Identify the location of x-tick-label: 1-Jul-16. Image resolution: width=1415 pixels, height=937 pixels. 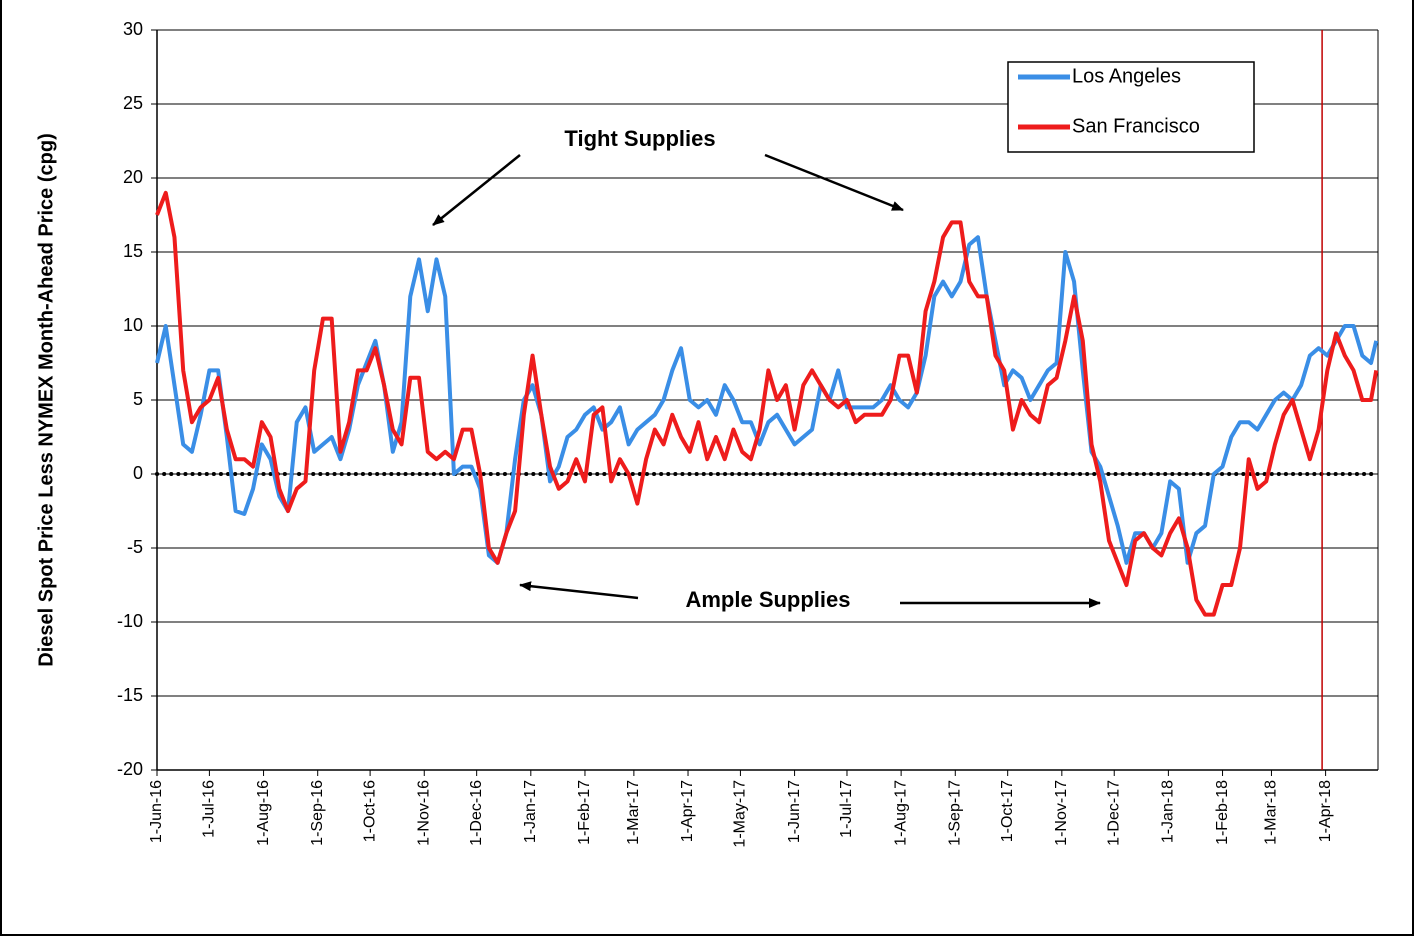
(209, 809).